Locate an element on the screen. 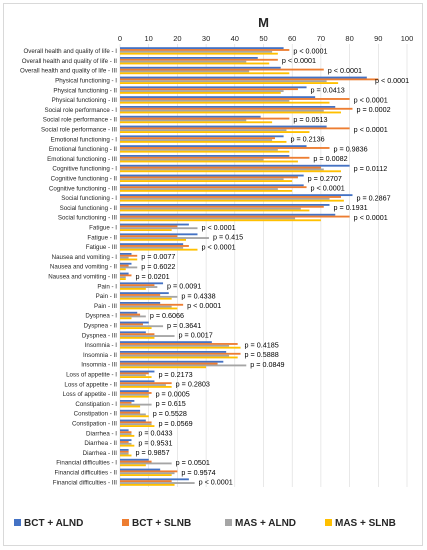  p-value-label: p = 0.6022 is located at coordinates (158, 266).